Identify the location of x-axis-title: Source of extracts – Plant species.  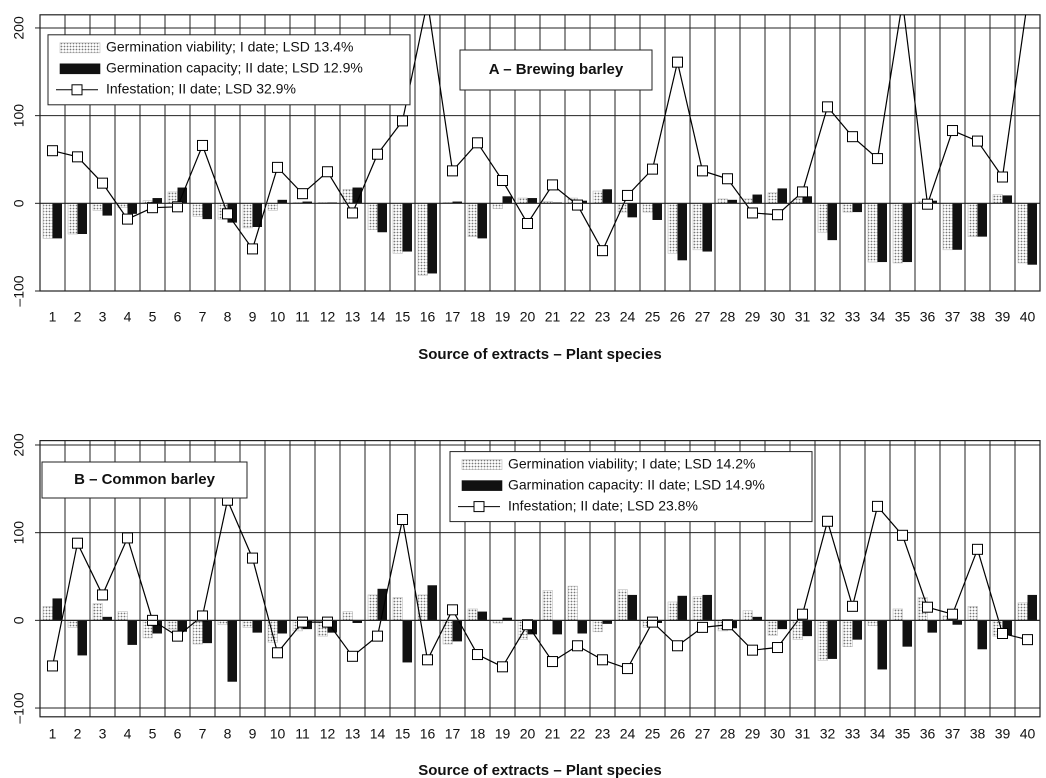
(539, 770).